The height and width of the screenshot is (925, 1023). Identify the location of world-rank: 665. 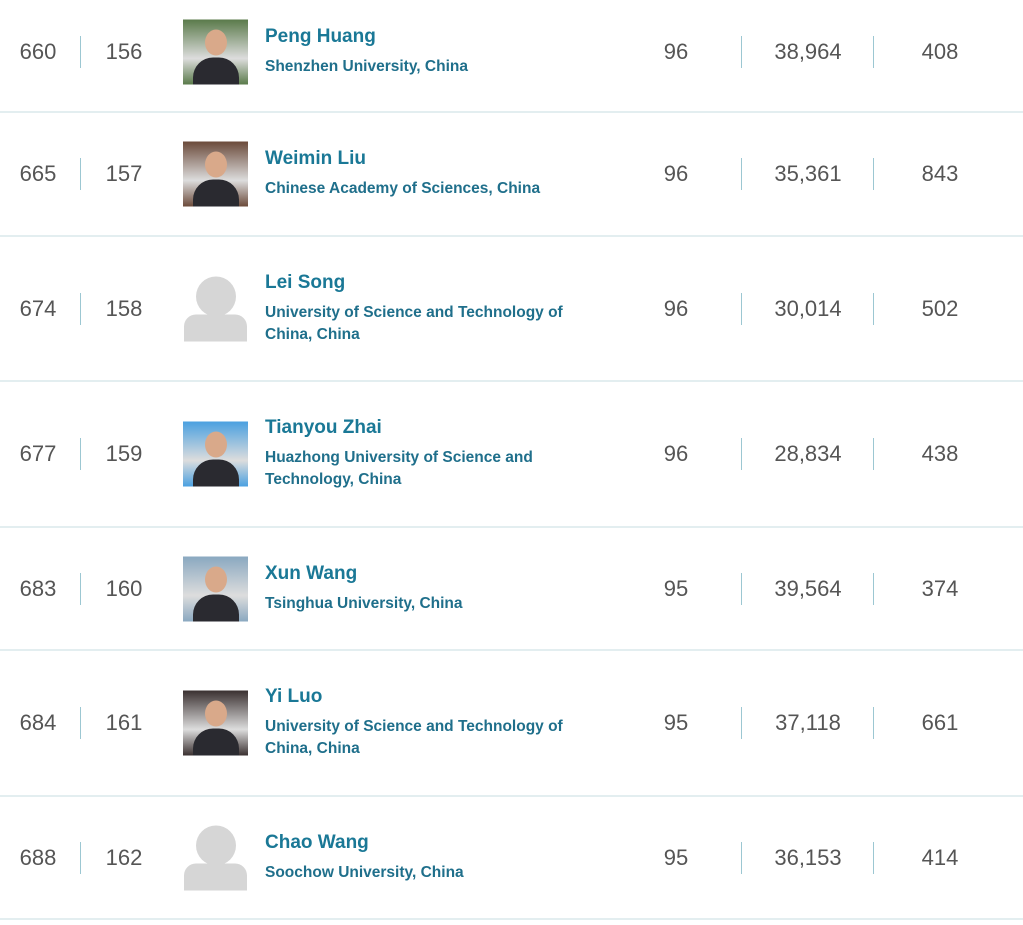
(38, 173).